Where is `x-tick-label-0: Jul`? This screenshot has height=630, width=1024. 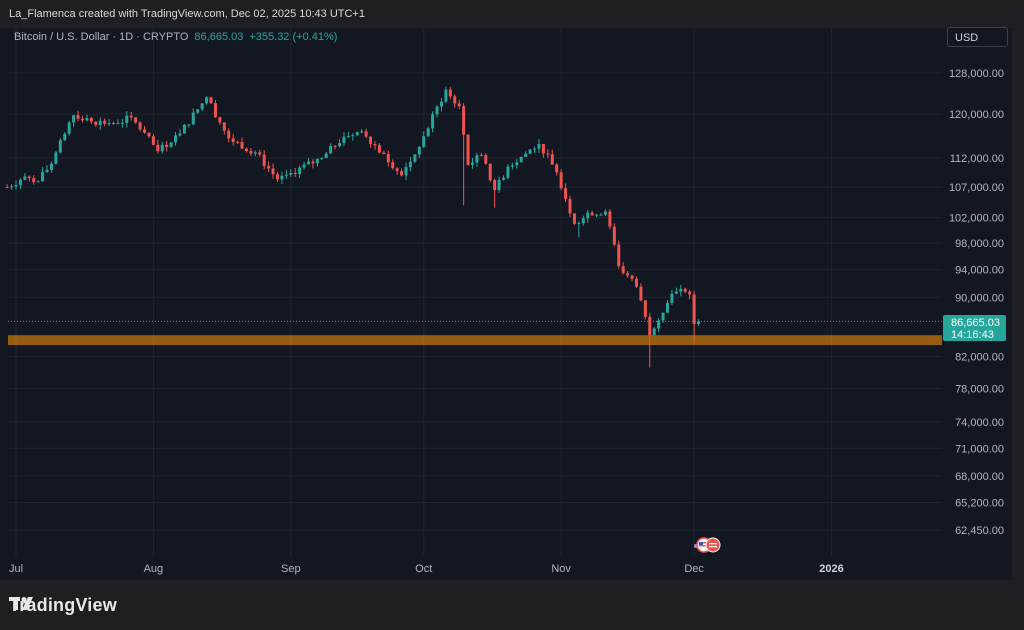 x-tick-label-0: Jul is located at coordinates (16, 569).